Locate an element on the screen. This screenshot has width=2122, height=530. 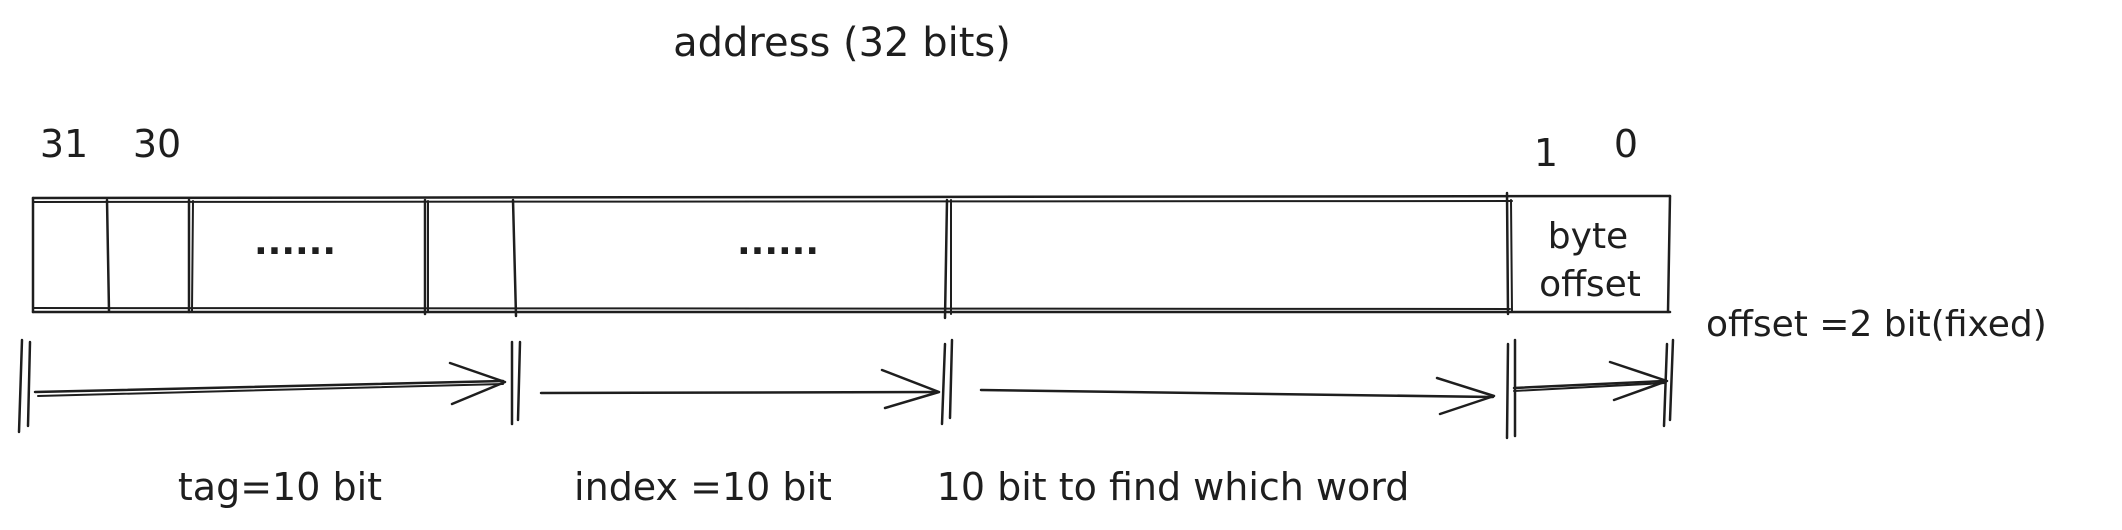
offset-side-note: offset =2 bit(fixed) is located at coordinates (1876, 324).